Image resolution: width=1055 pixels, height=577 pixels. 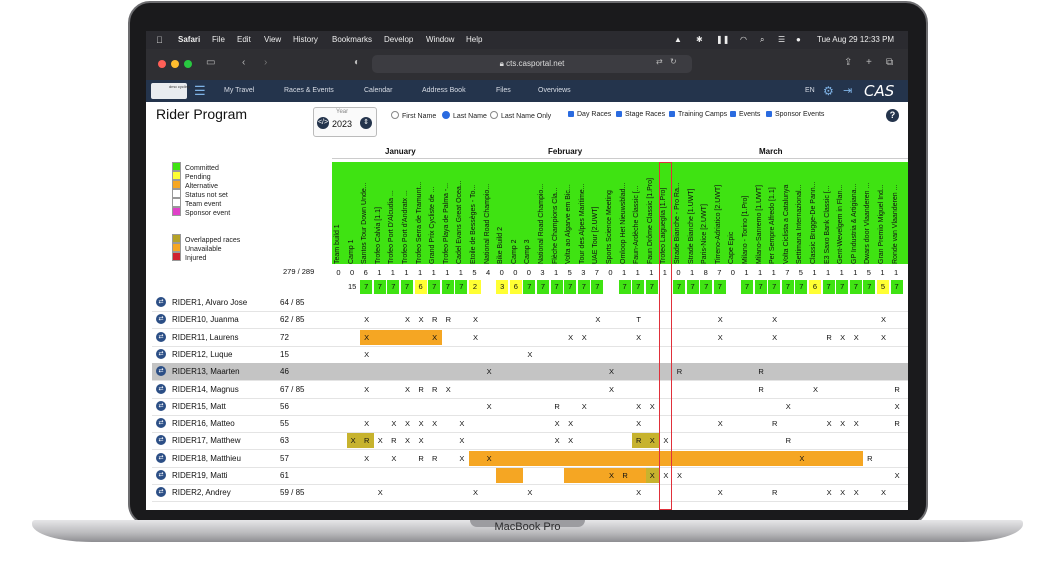 I want to click on menu-safari: Safari, so click(x=189, y=39).